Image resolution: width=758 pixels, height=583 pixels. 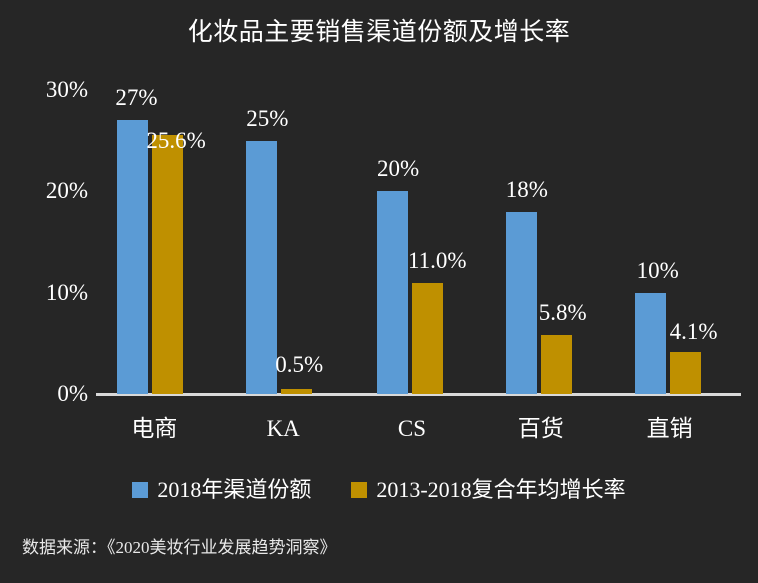 I want to click on bar-share-百货, so click(x=521, y=302).